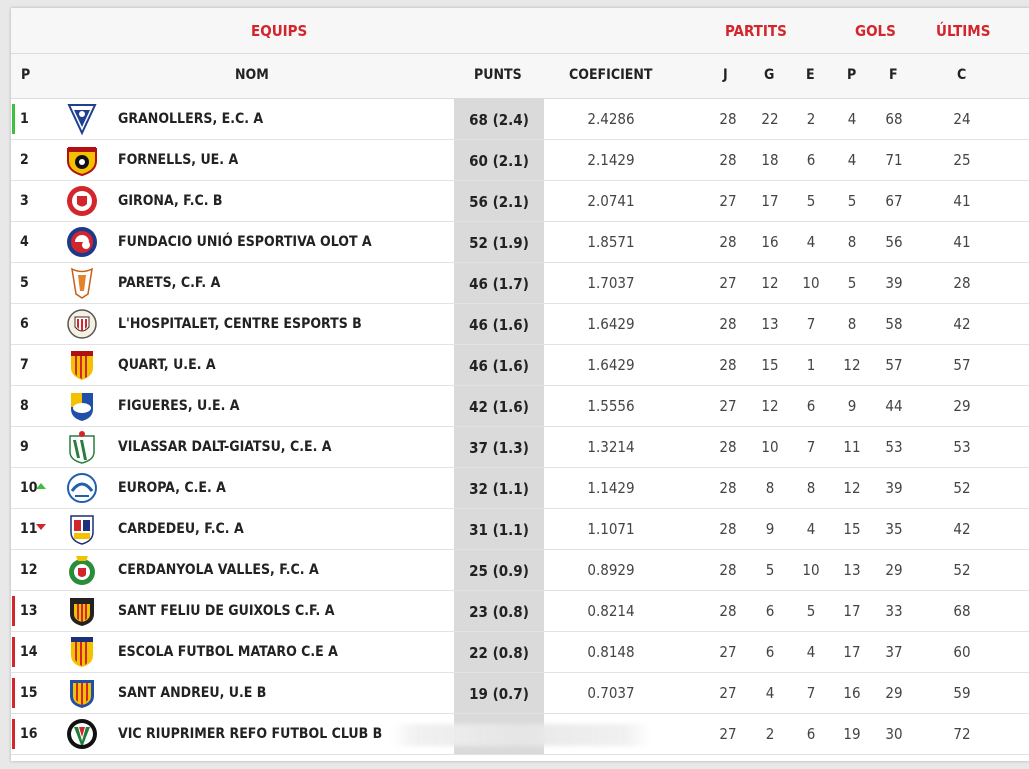 The height and width of the screenshot is (769, 1029). I want to click on column-header-goals-for: F, so click(893, 75).